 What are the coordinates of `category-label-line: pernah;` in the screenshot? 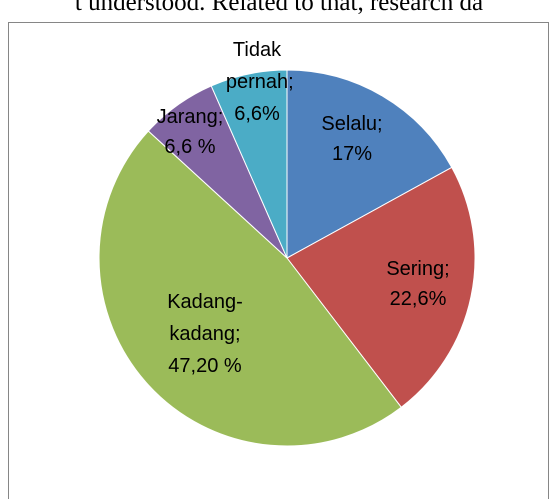 It's located at (256, 82).